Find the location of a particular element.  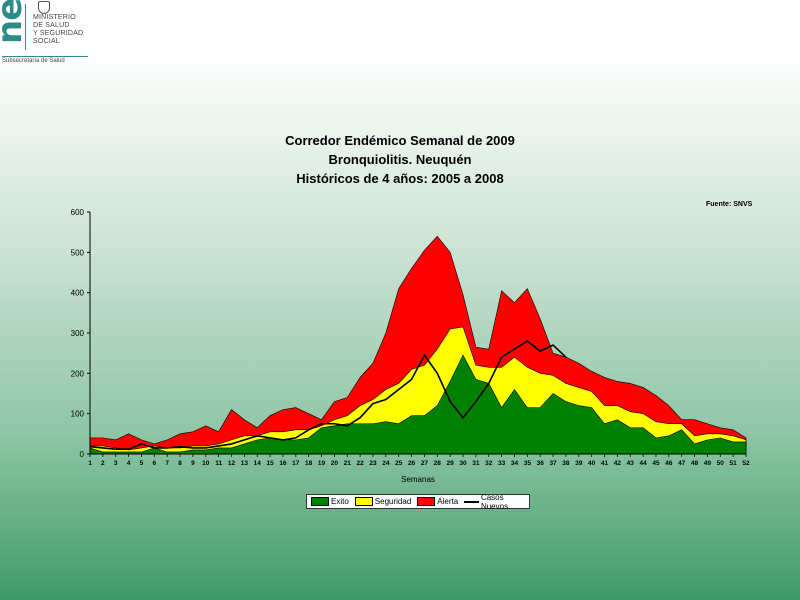

x-tick-label-40: 40 is located at coordinates (592, 463).